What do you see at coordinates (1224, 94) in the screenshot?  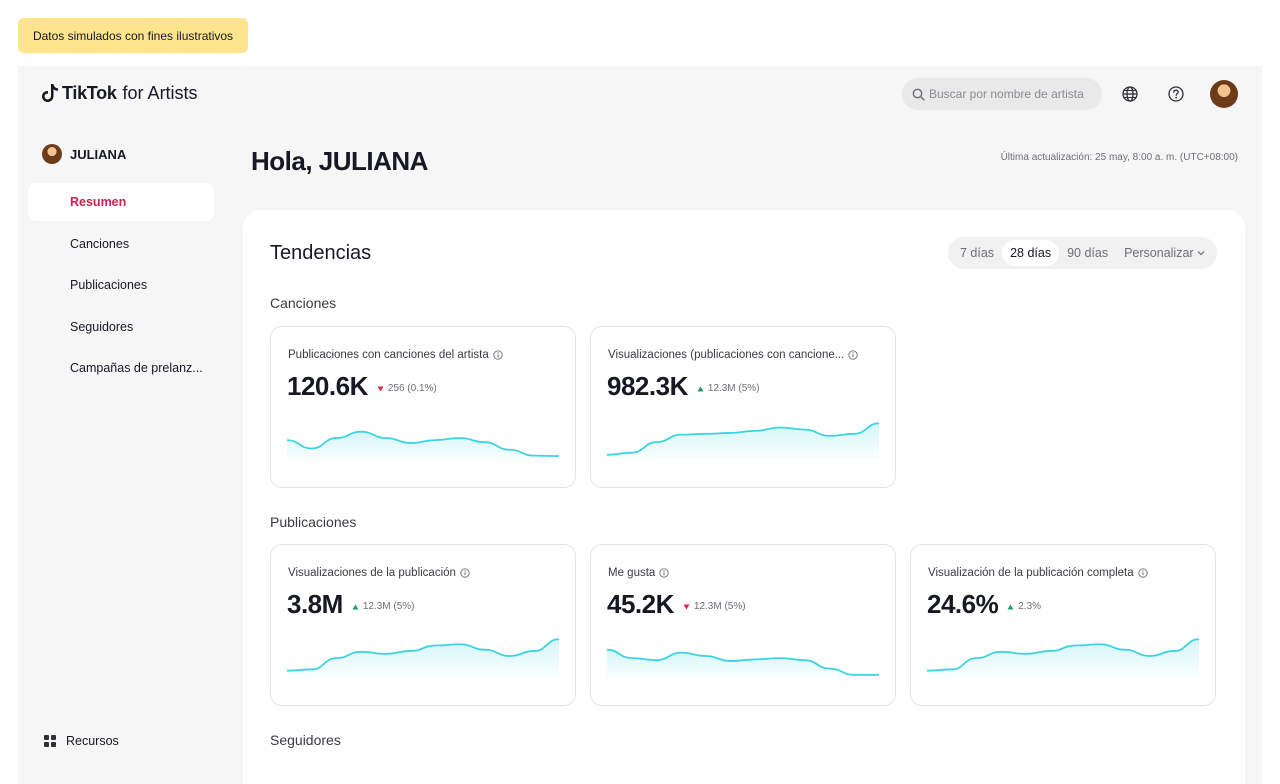 I see `user-avatar` at bounding box center [1224, 94].